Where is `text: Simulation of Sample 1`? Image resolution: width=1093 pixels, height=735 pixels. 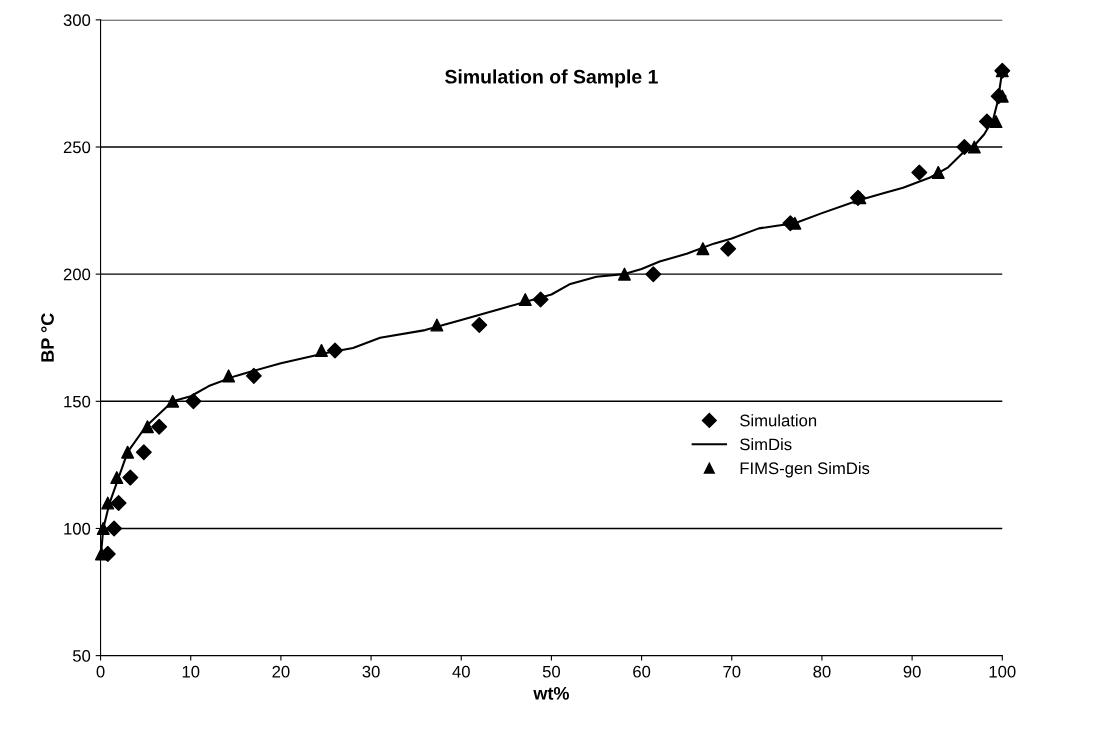 text: Simulation of Sample 1 is located at coordinates (551, 78).